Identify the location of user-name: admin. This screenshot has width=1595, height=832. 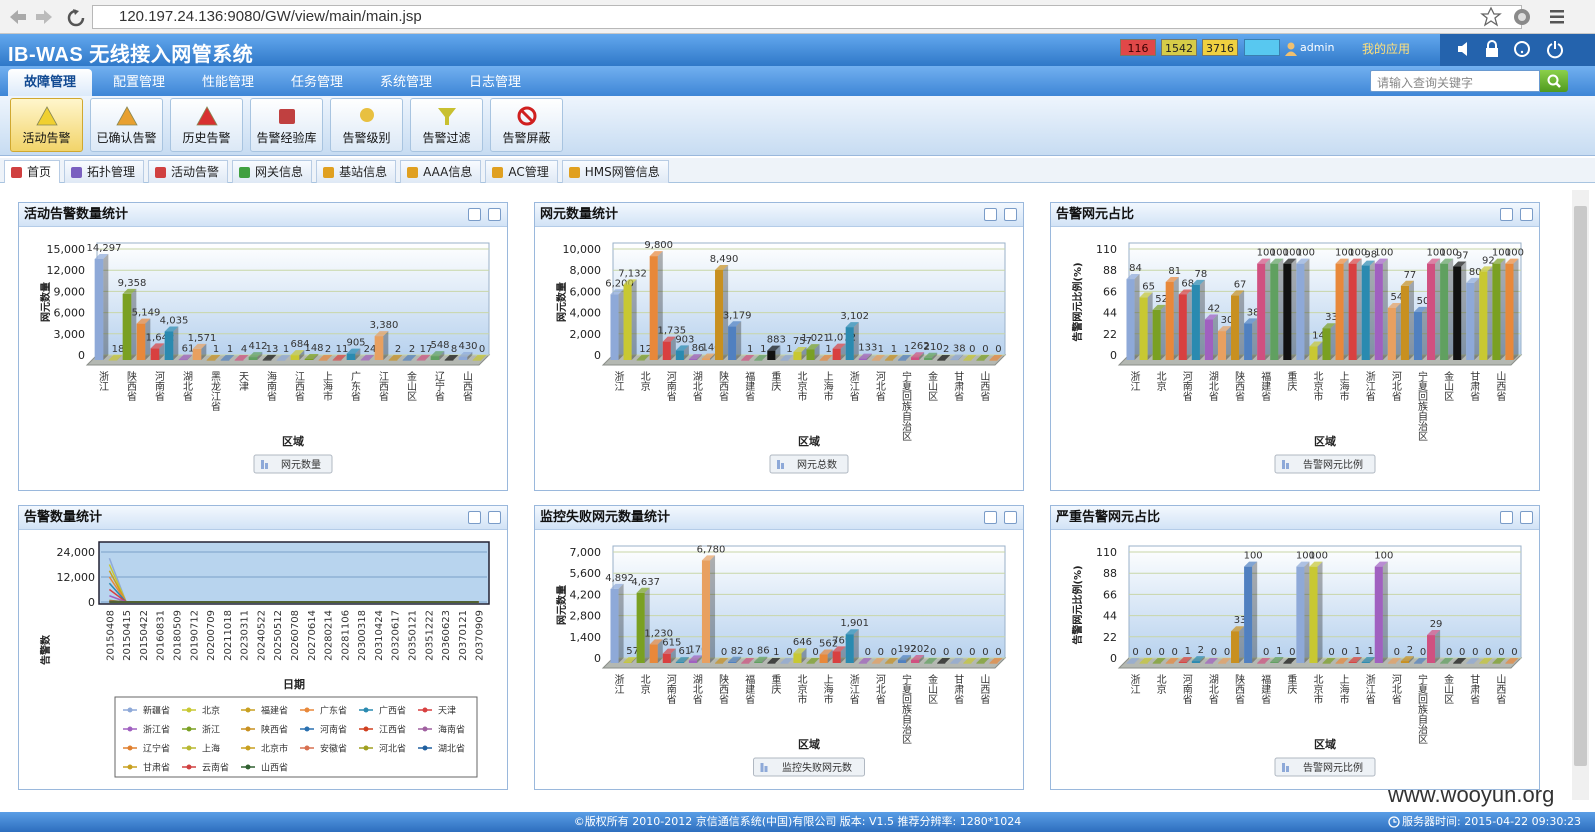
(1317, 47).